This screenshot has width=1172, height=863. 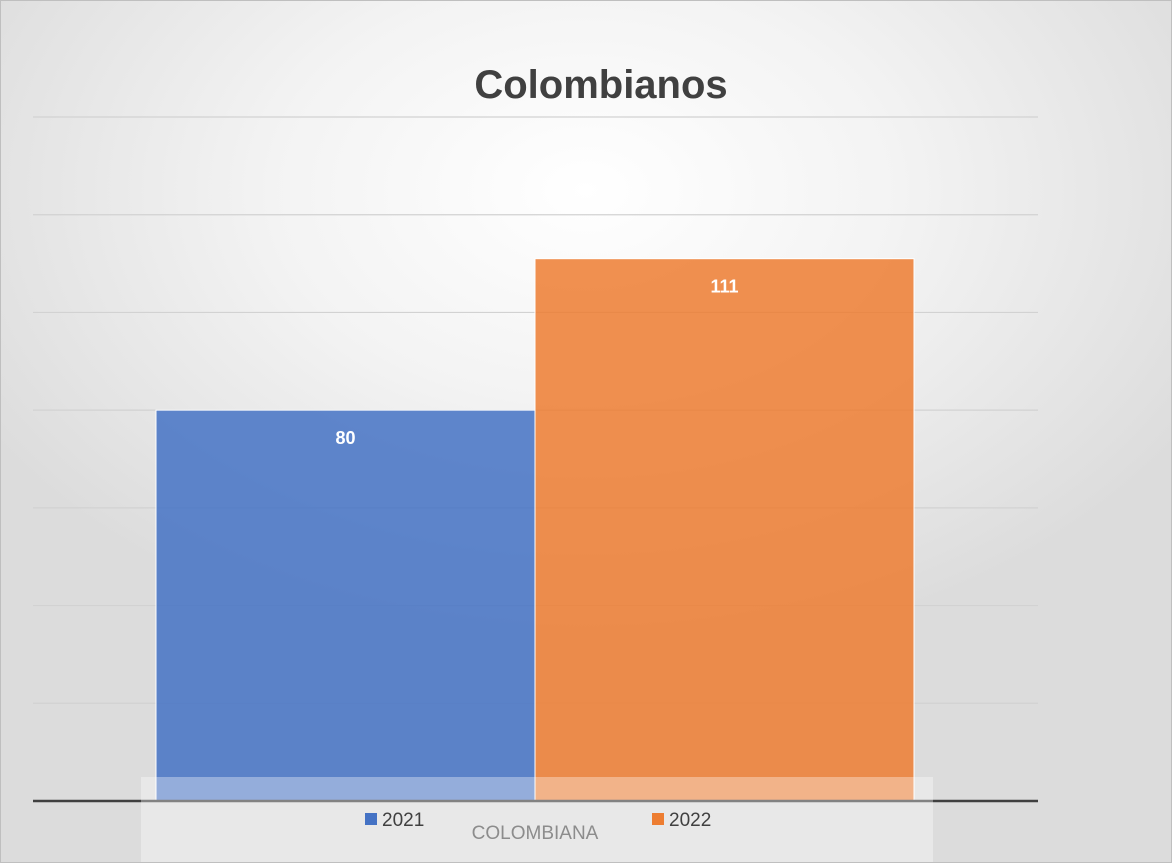 I want to click on legend: 2021 2022, so click(x=538, y=820).